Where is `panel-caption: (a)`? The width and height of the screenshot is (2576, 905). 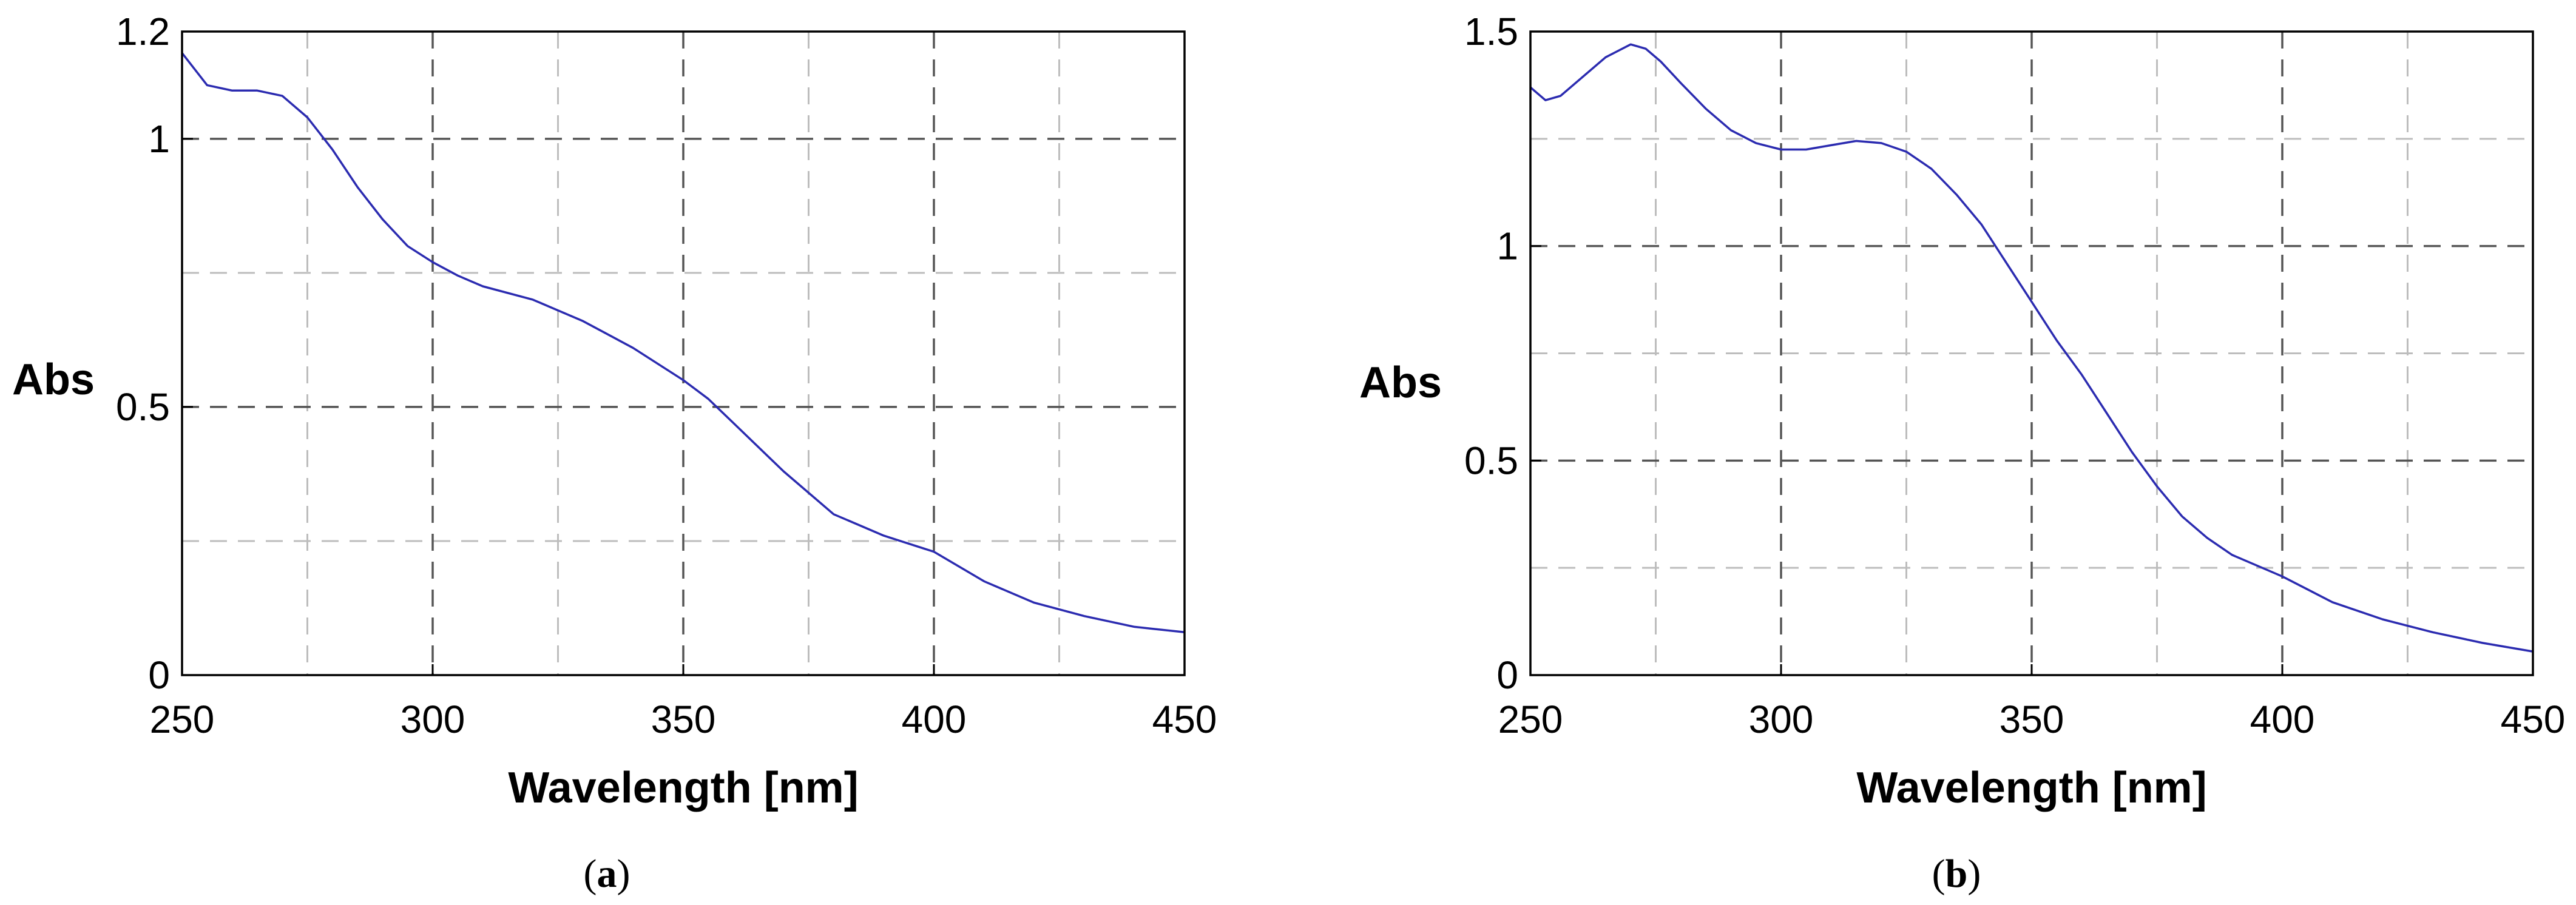 panel-caption: (a) is located at coordinates (607, 874).